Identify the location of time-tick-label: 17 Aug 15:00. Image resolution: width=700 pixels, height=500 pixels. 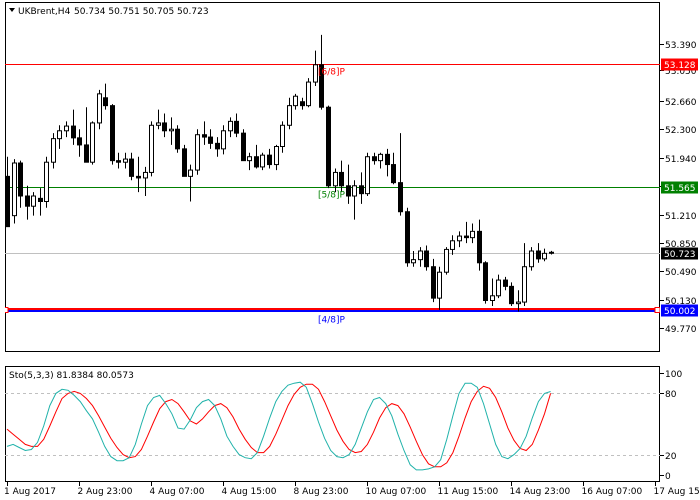
(677, 492).